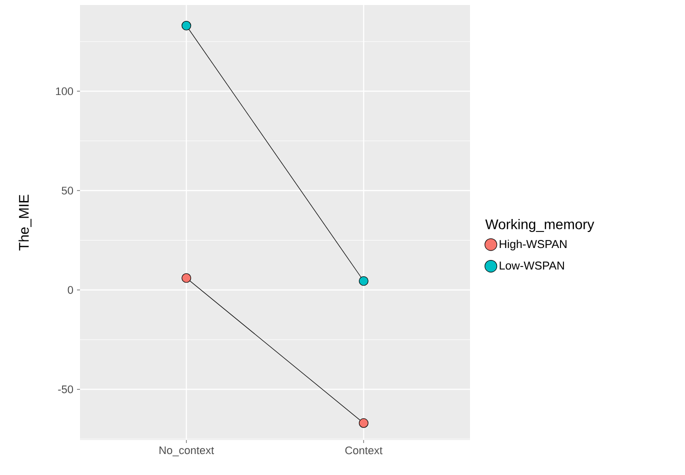 This screenshot has height=475, width=685. Describe the element at coordinates (65, 91) in the screenshot. I see `y-tick-label: 100` at that location.